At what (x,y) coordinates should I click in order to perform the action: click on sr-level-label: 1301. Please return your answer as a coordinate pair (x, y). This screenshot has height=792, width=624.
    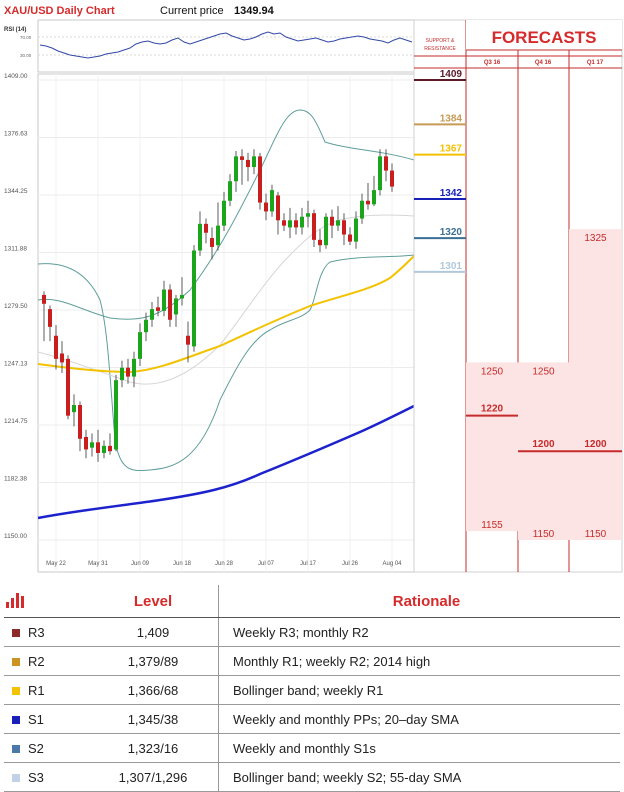
    Looking at the image, I should click on (451, 266).